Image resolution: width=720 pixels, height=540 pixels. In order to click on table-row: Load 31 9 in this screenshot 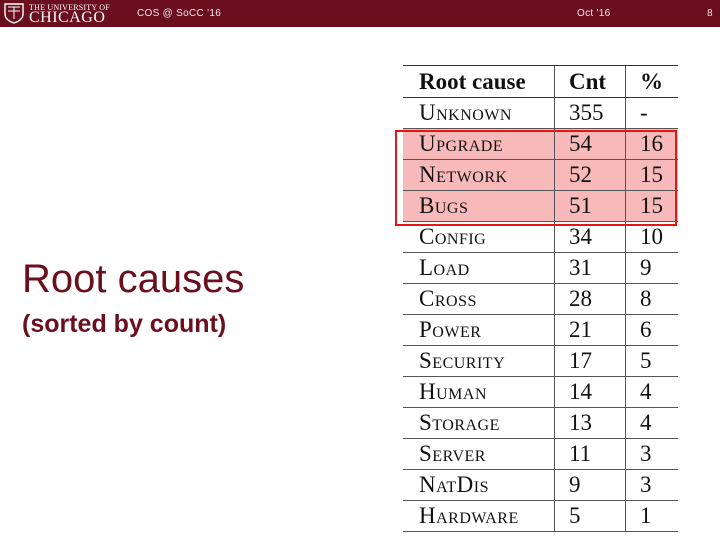, I will do `click(540, 268)`.